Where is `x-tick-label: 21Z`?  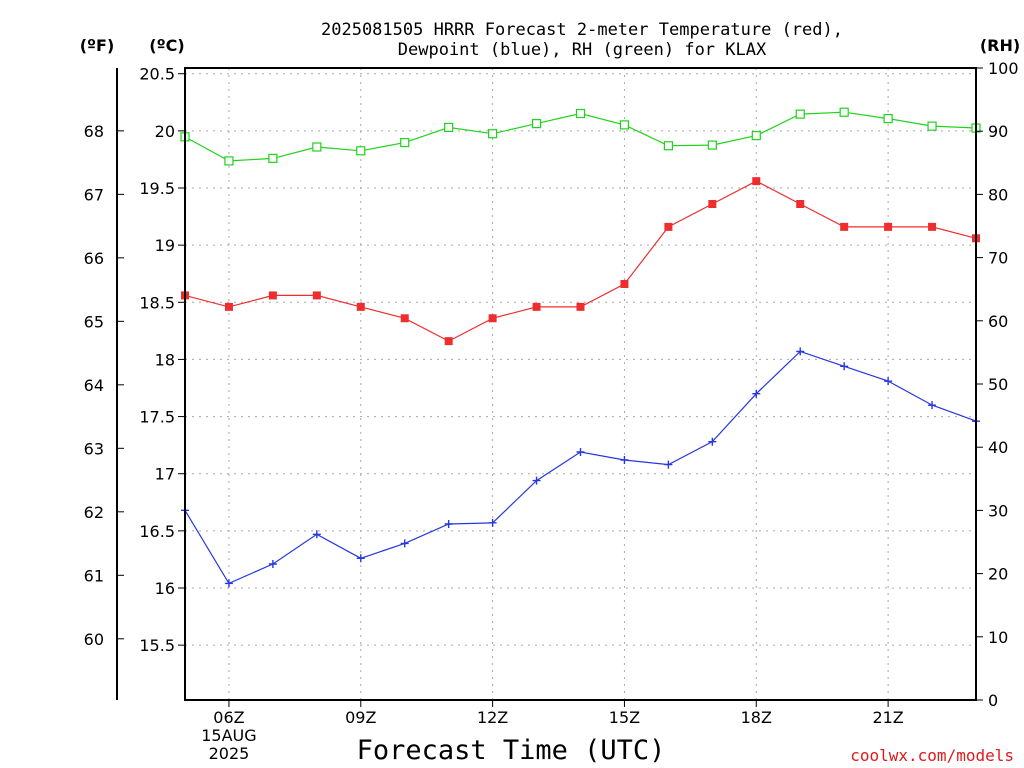
x-tick-label: 21Z is located at coordinates (887, 717).